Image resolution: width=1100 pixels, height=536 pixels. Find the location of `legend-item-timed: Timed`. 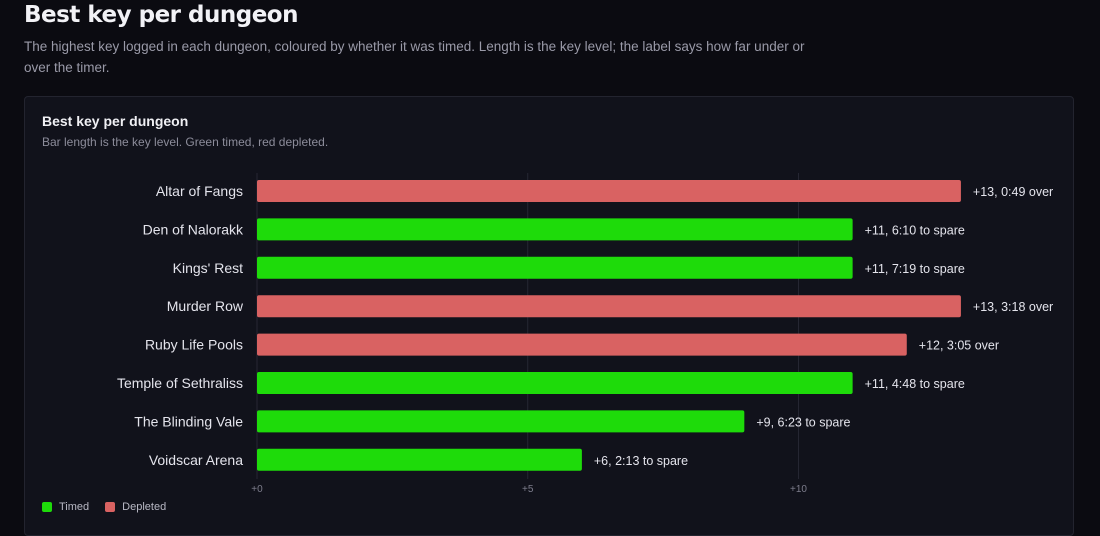

legend-item-timed: Timed is located at coordinates (65, 507).